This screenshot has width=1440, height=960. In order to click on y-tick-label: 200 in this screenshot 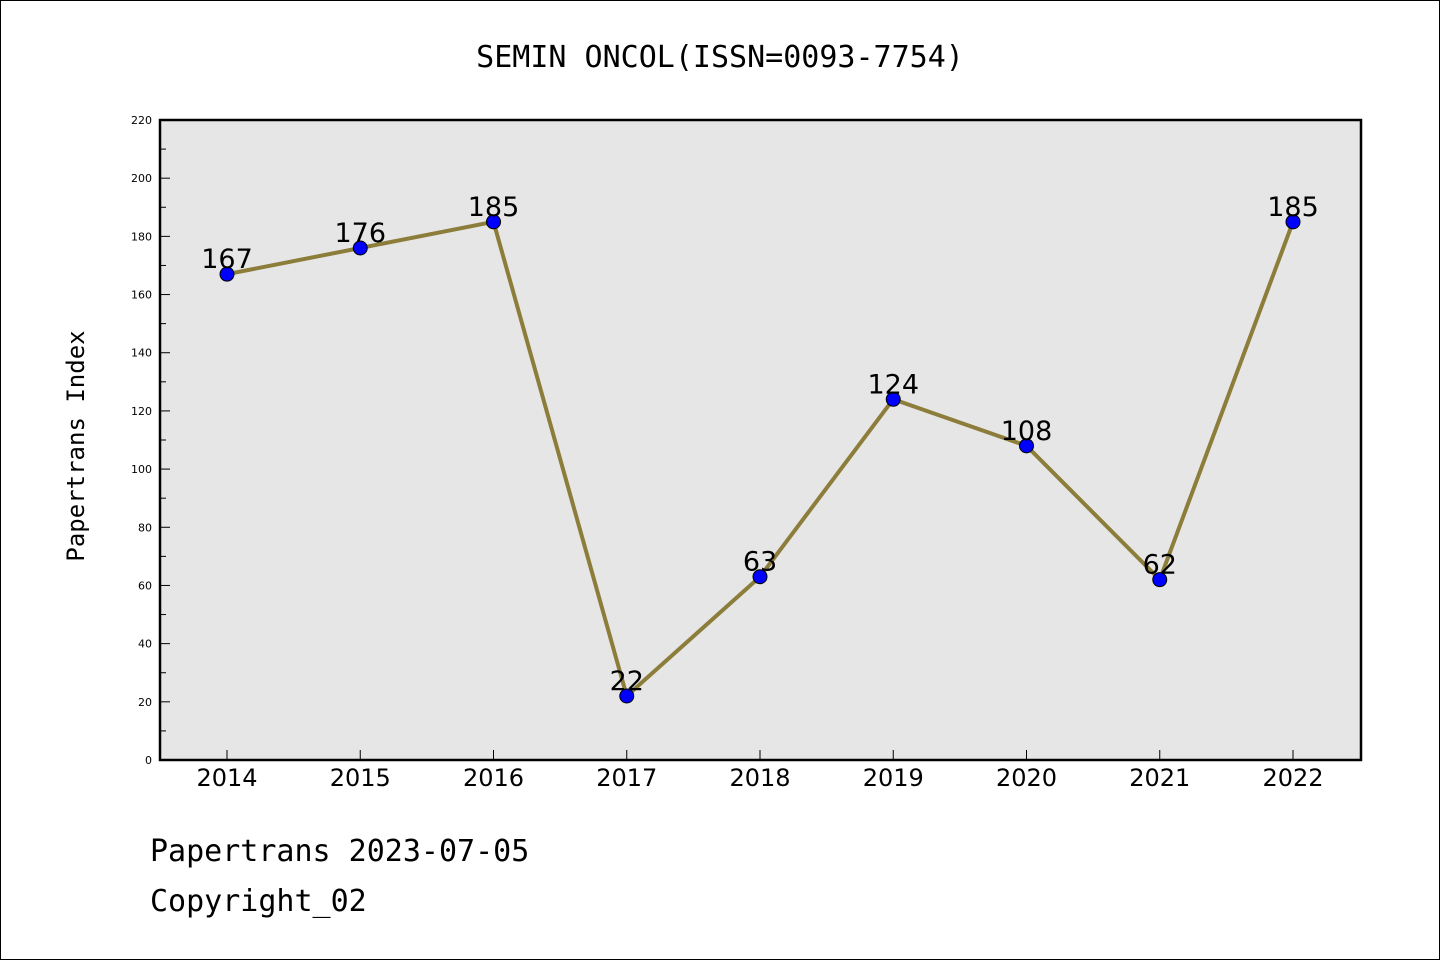, I will do `click(141, 178)`.